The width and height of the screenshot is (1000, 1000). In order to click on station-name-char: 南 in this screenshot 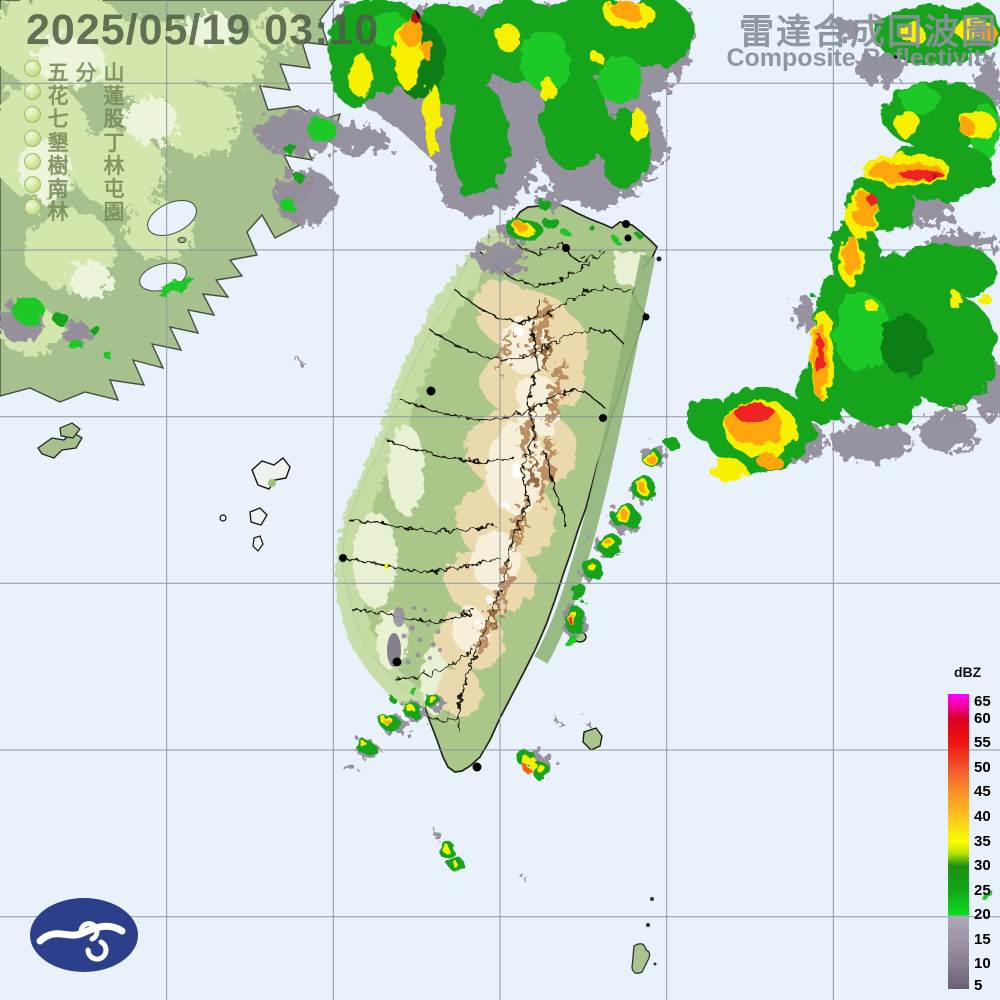, I will do `click(58, 189)`.